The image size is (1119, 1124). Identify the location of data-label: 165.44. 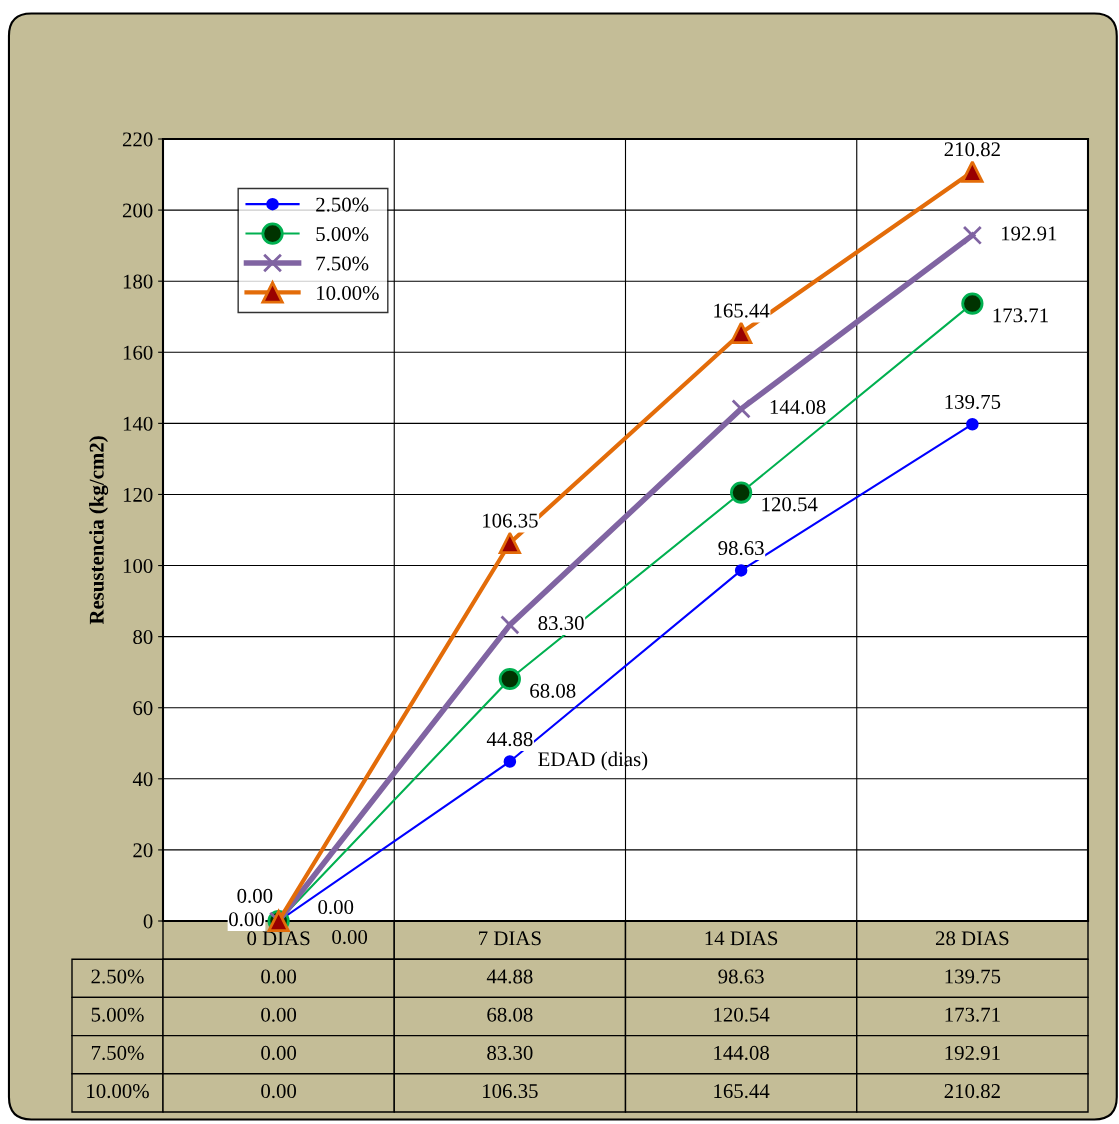
(742, 1091).